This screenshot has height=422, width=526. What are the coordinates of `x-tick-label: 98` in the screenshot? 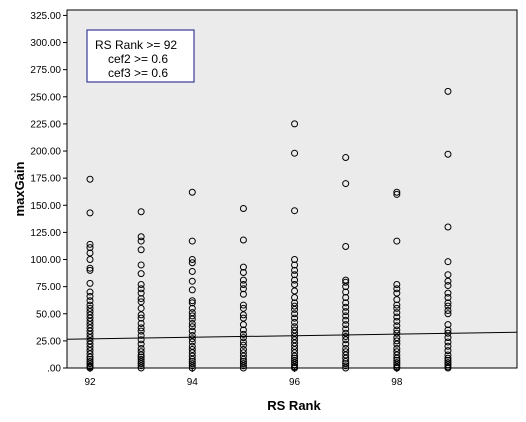 It's located at (397, 382).